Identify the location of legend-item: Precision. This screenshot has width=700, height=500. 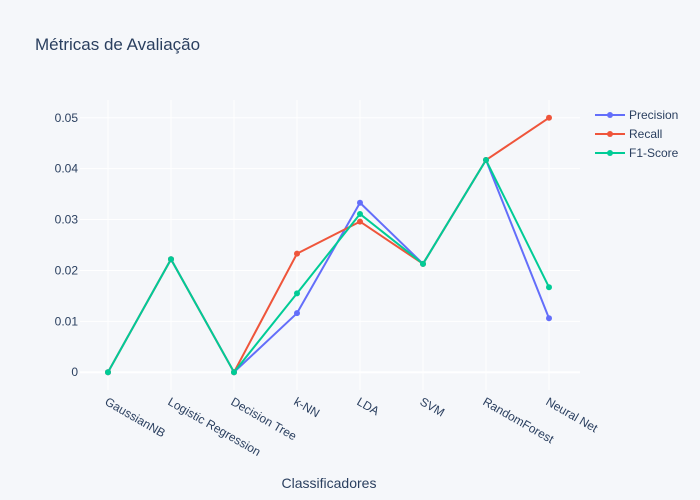
(636, 115).